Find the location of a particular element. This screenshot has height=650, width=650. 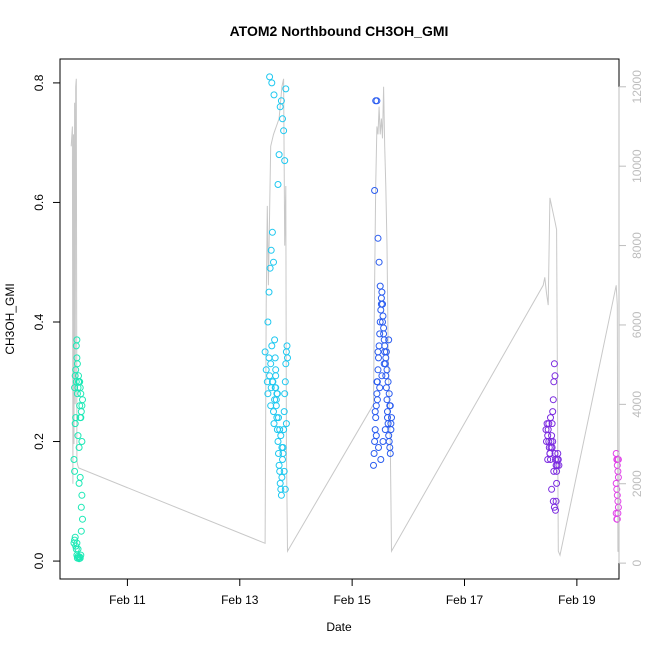

x-tick-label: Feb 17 is located at coordinates (465, 600).